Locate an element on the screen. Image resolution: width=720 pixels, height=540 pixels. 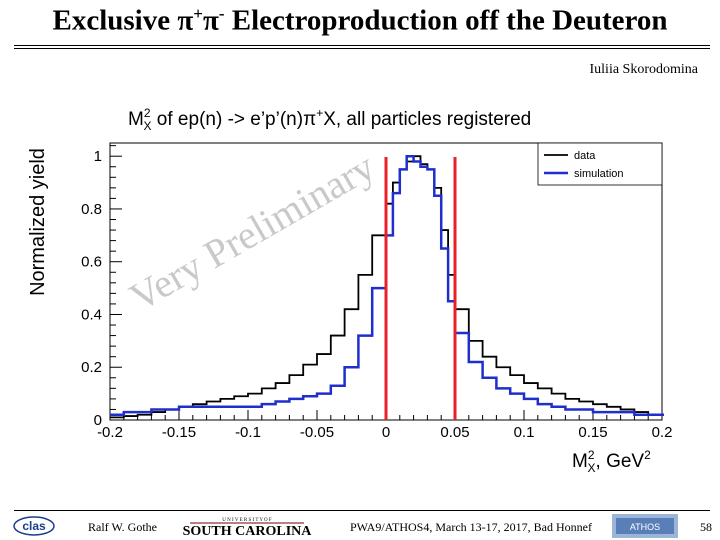
x-tick-label: 0.2 is located at coordinates (662, 432).